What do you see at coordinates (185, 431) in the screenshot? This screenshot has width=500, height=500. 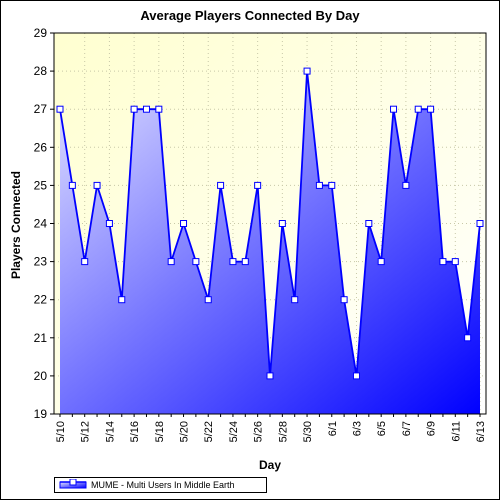 I see `x-tick-label: 5/20` at bounding box center [185, 431].